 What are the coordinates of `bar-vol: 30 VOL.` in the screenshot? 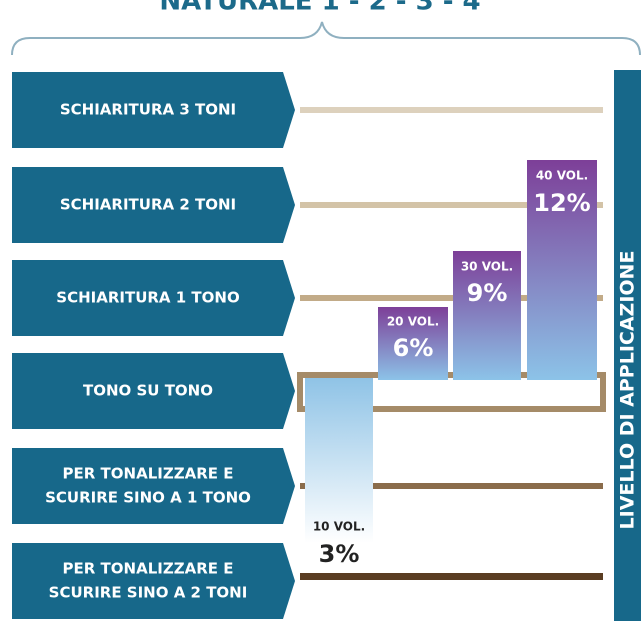 It's located at (487, 267).